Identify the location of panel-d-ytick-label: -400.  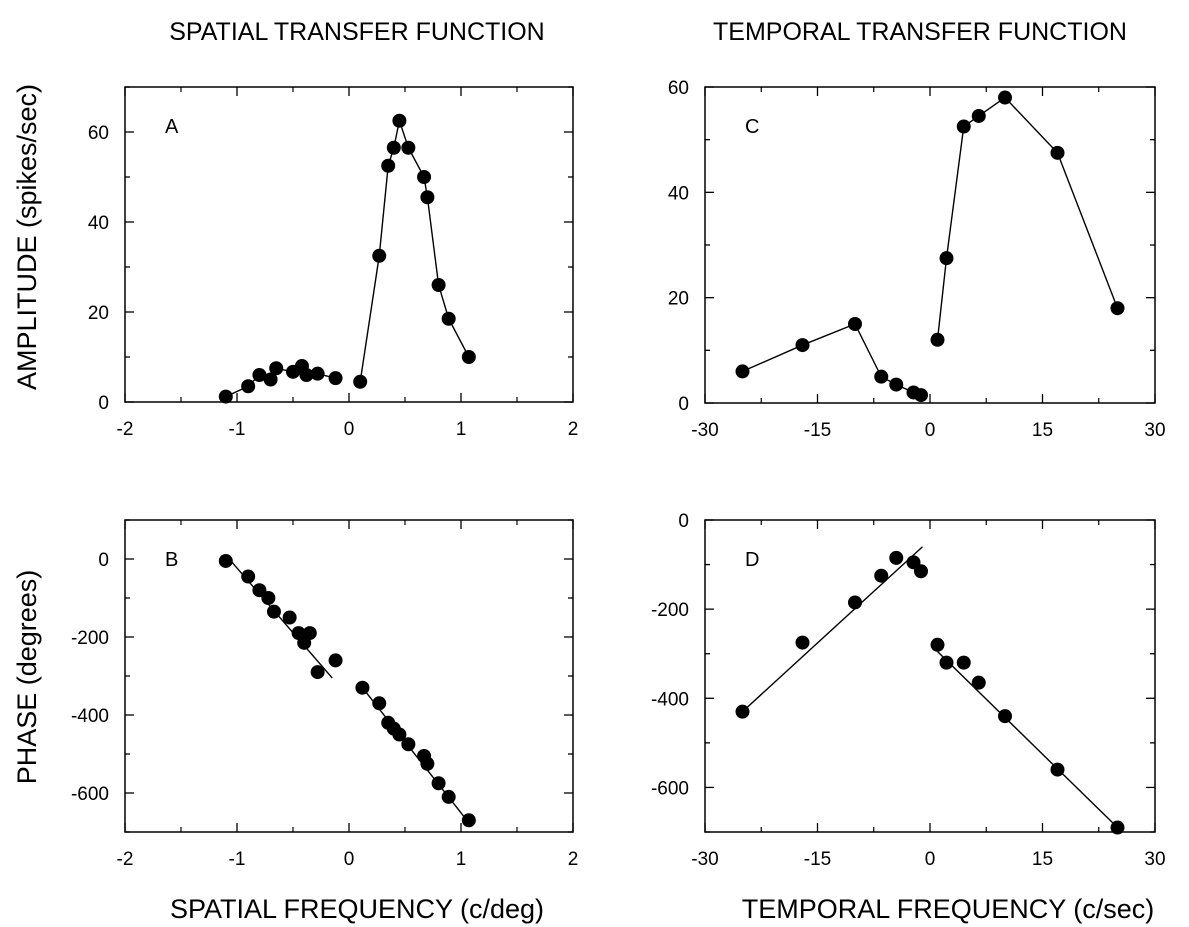
(670, 699).